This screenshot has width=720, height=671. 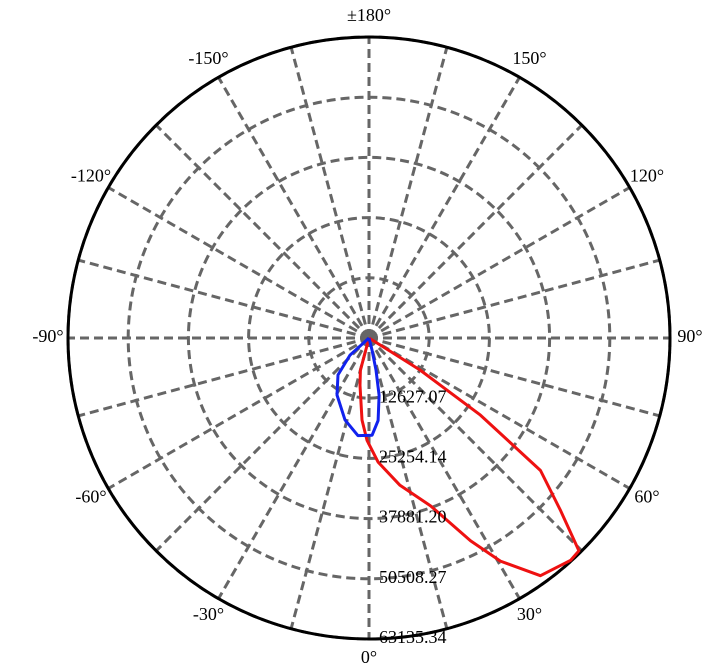 What do you see at coordinates (91, 176) in the screenshot?
I see `theta-tick-label: -120°` at bounding box center [91, 176].